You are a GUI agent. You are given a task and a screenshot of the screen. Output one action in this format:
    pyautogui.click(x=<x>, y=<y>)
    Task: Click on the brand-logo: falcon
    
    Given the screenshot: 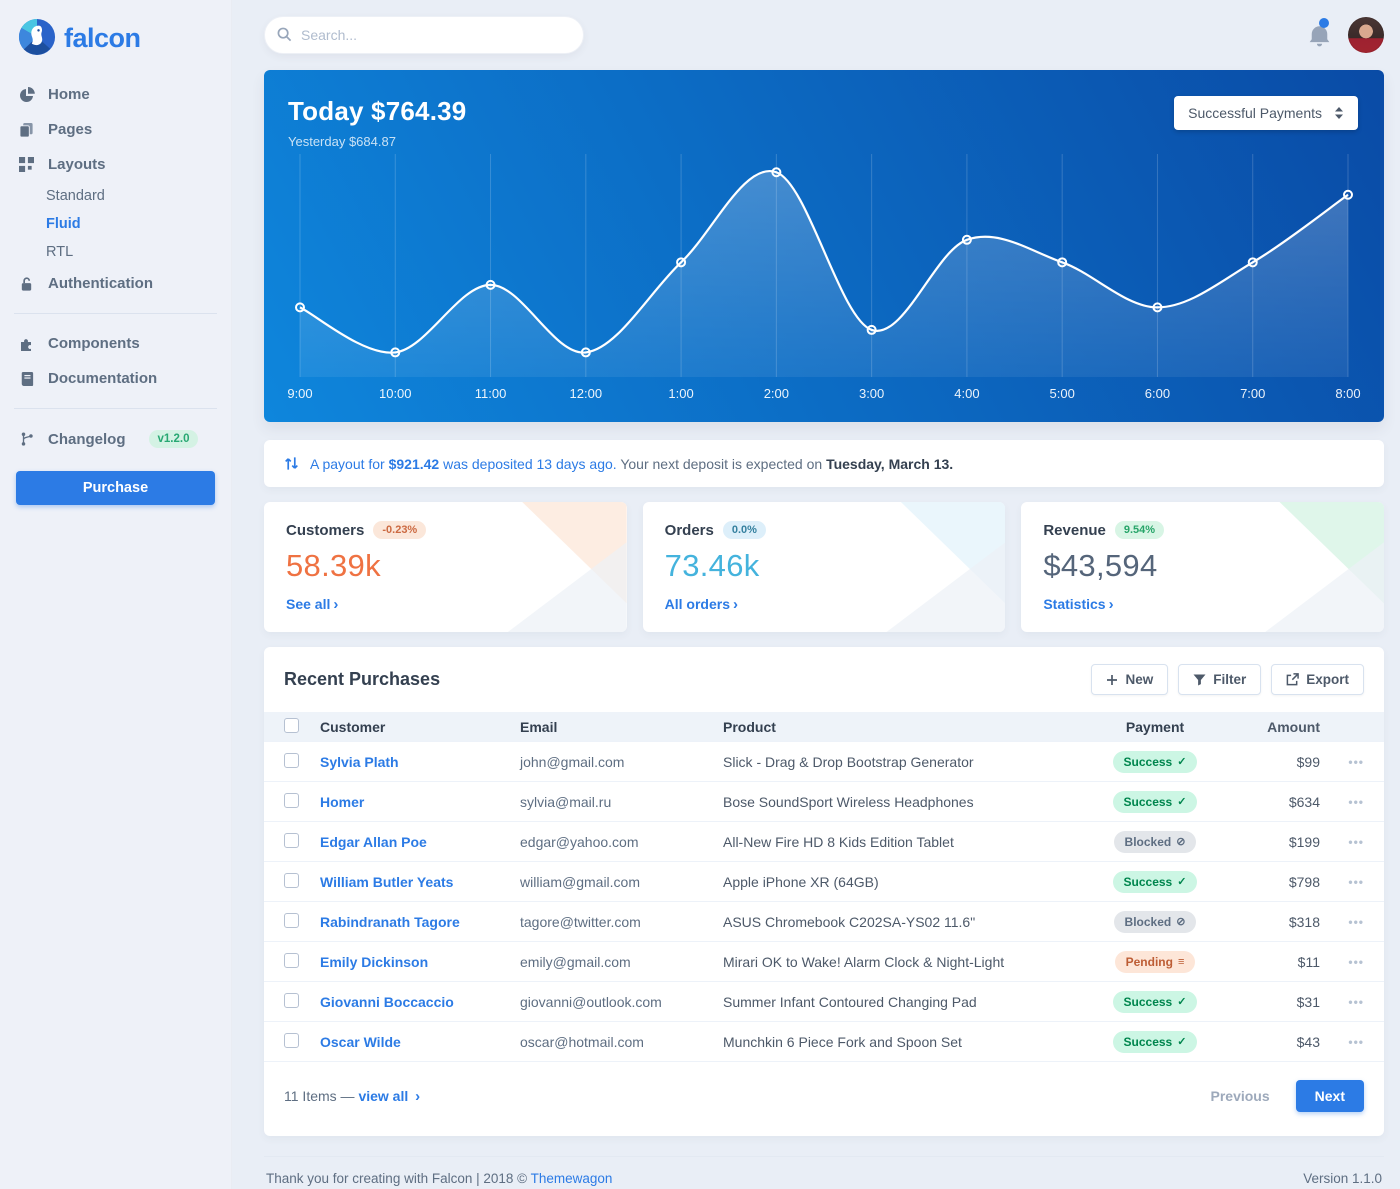 What is the action you would take?
    pyautogui.click(x=115, y=44)
    